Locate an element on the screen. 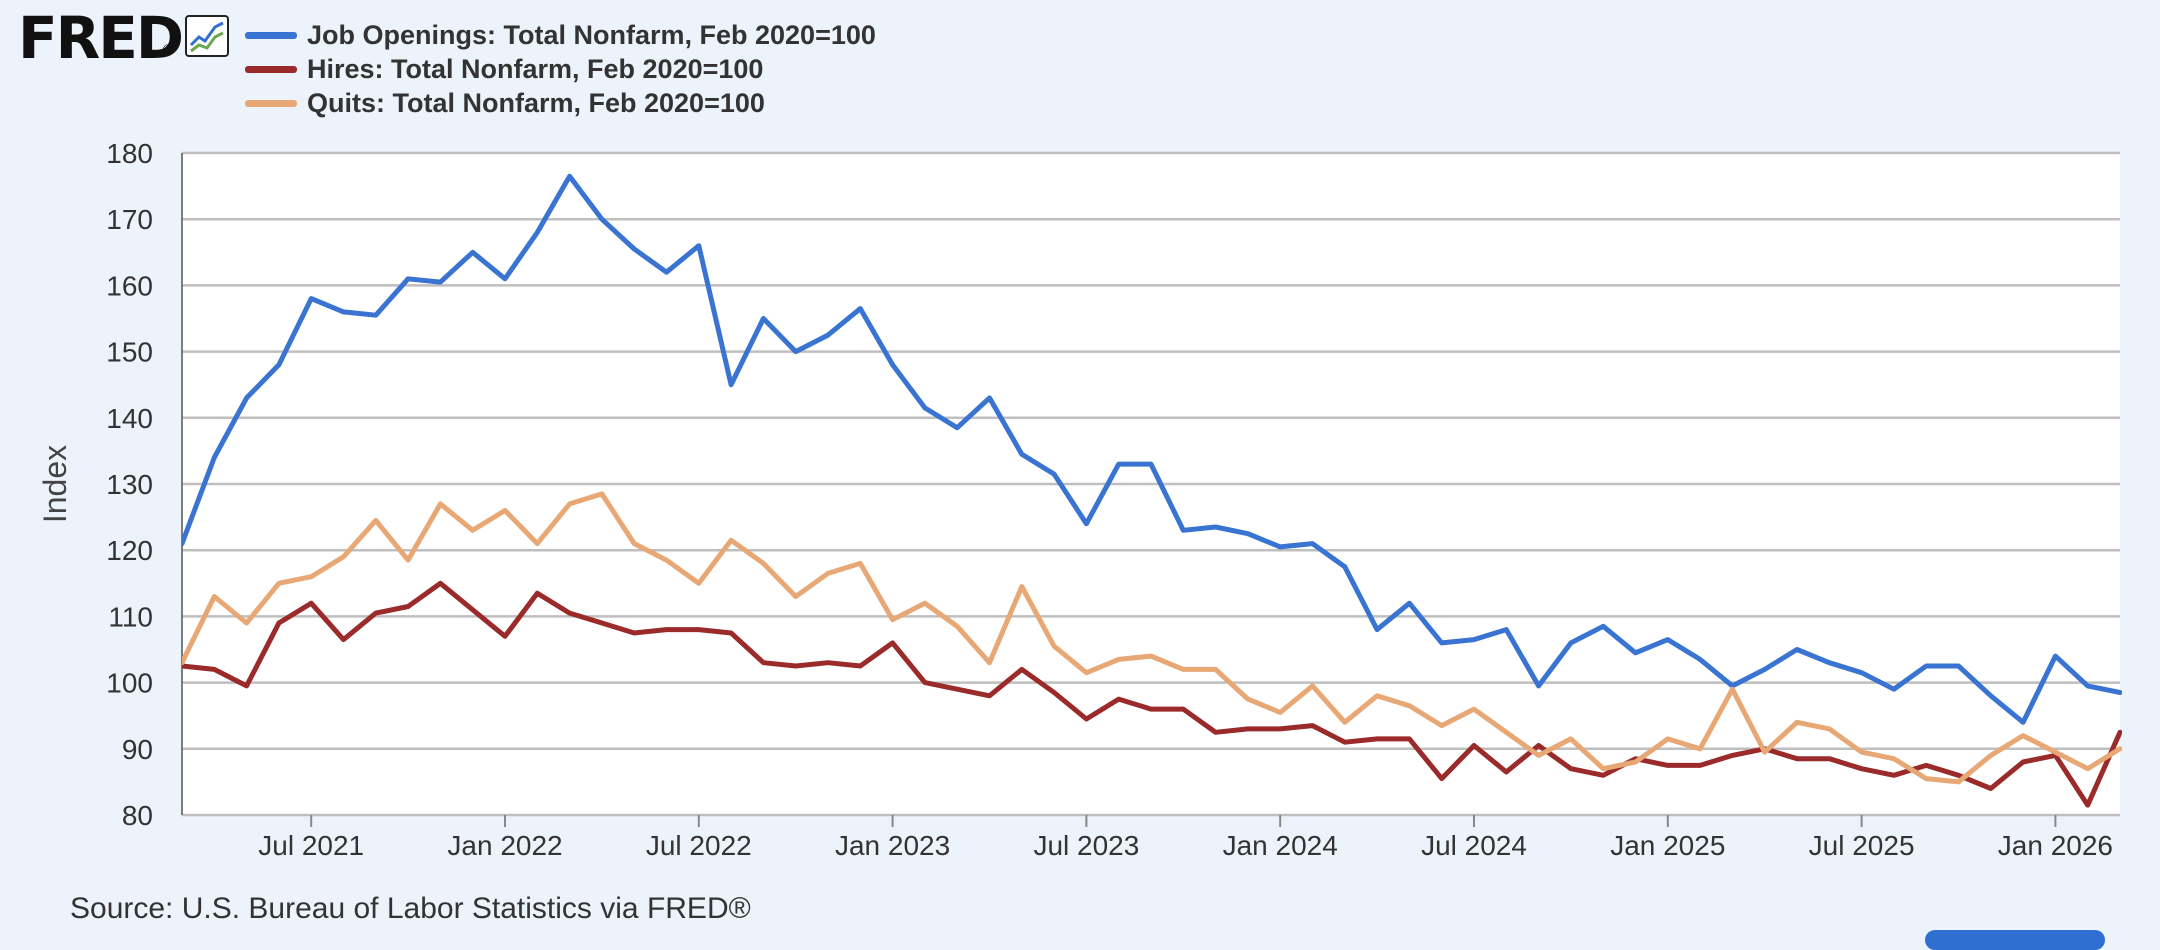  y-tick-label: 140 is located at coordinates (129, 418).